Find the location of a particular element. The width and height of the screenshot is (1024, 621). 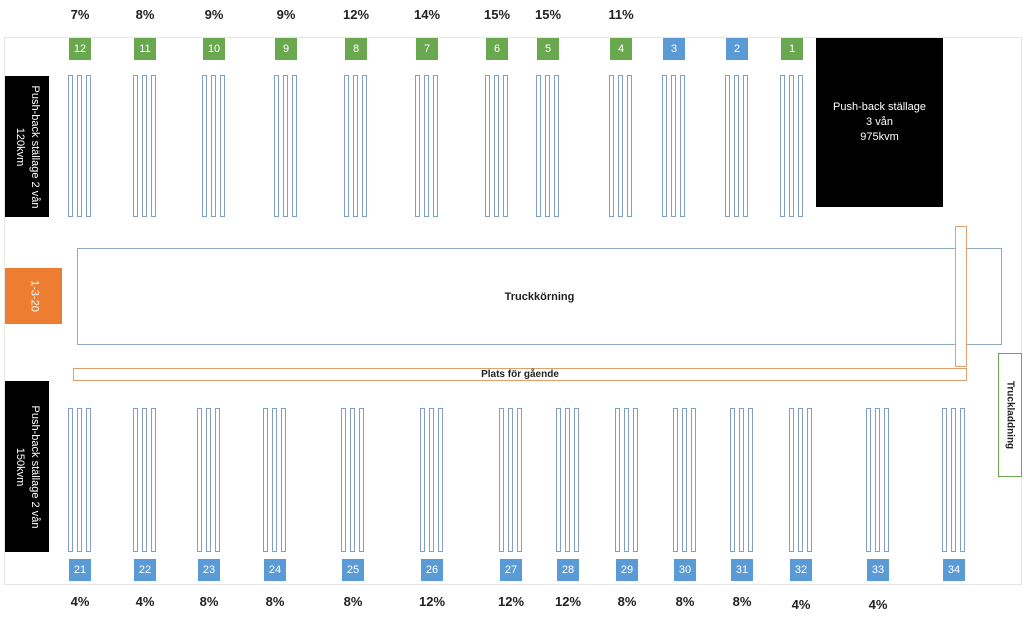

pushback-block-top-left: Push-back ställage 2 vån 120kvm is located at coordinates (27, 146).